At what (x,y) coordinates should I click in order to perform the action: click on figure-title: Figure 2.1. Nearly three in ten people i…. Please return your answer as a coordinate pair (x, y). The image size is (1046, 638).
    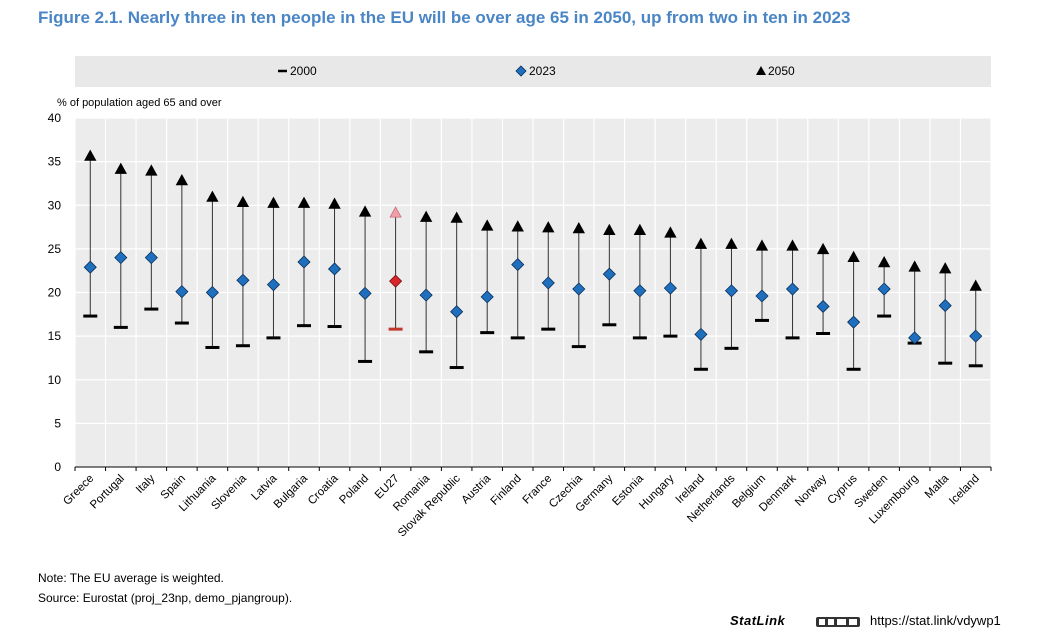
    Looking at the image, I should click on (444, 17).